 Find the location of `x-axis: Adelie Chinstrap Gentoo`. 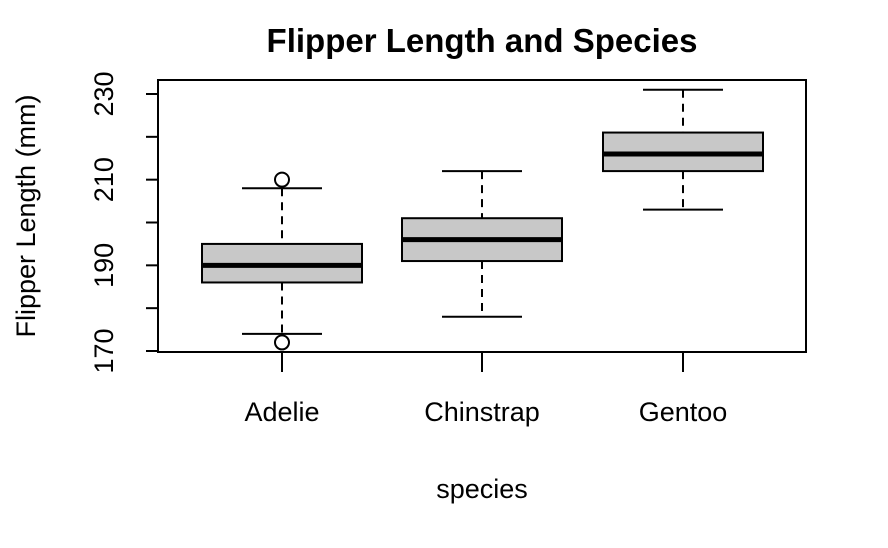

x-axis: Adelie Chinstrap Gentoo is located at coordinates (485, 389).